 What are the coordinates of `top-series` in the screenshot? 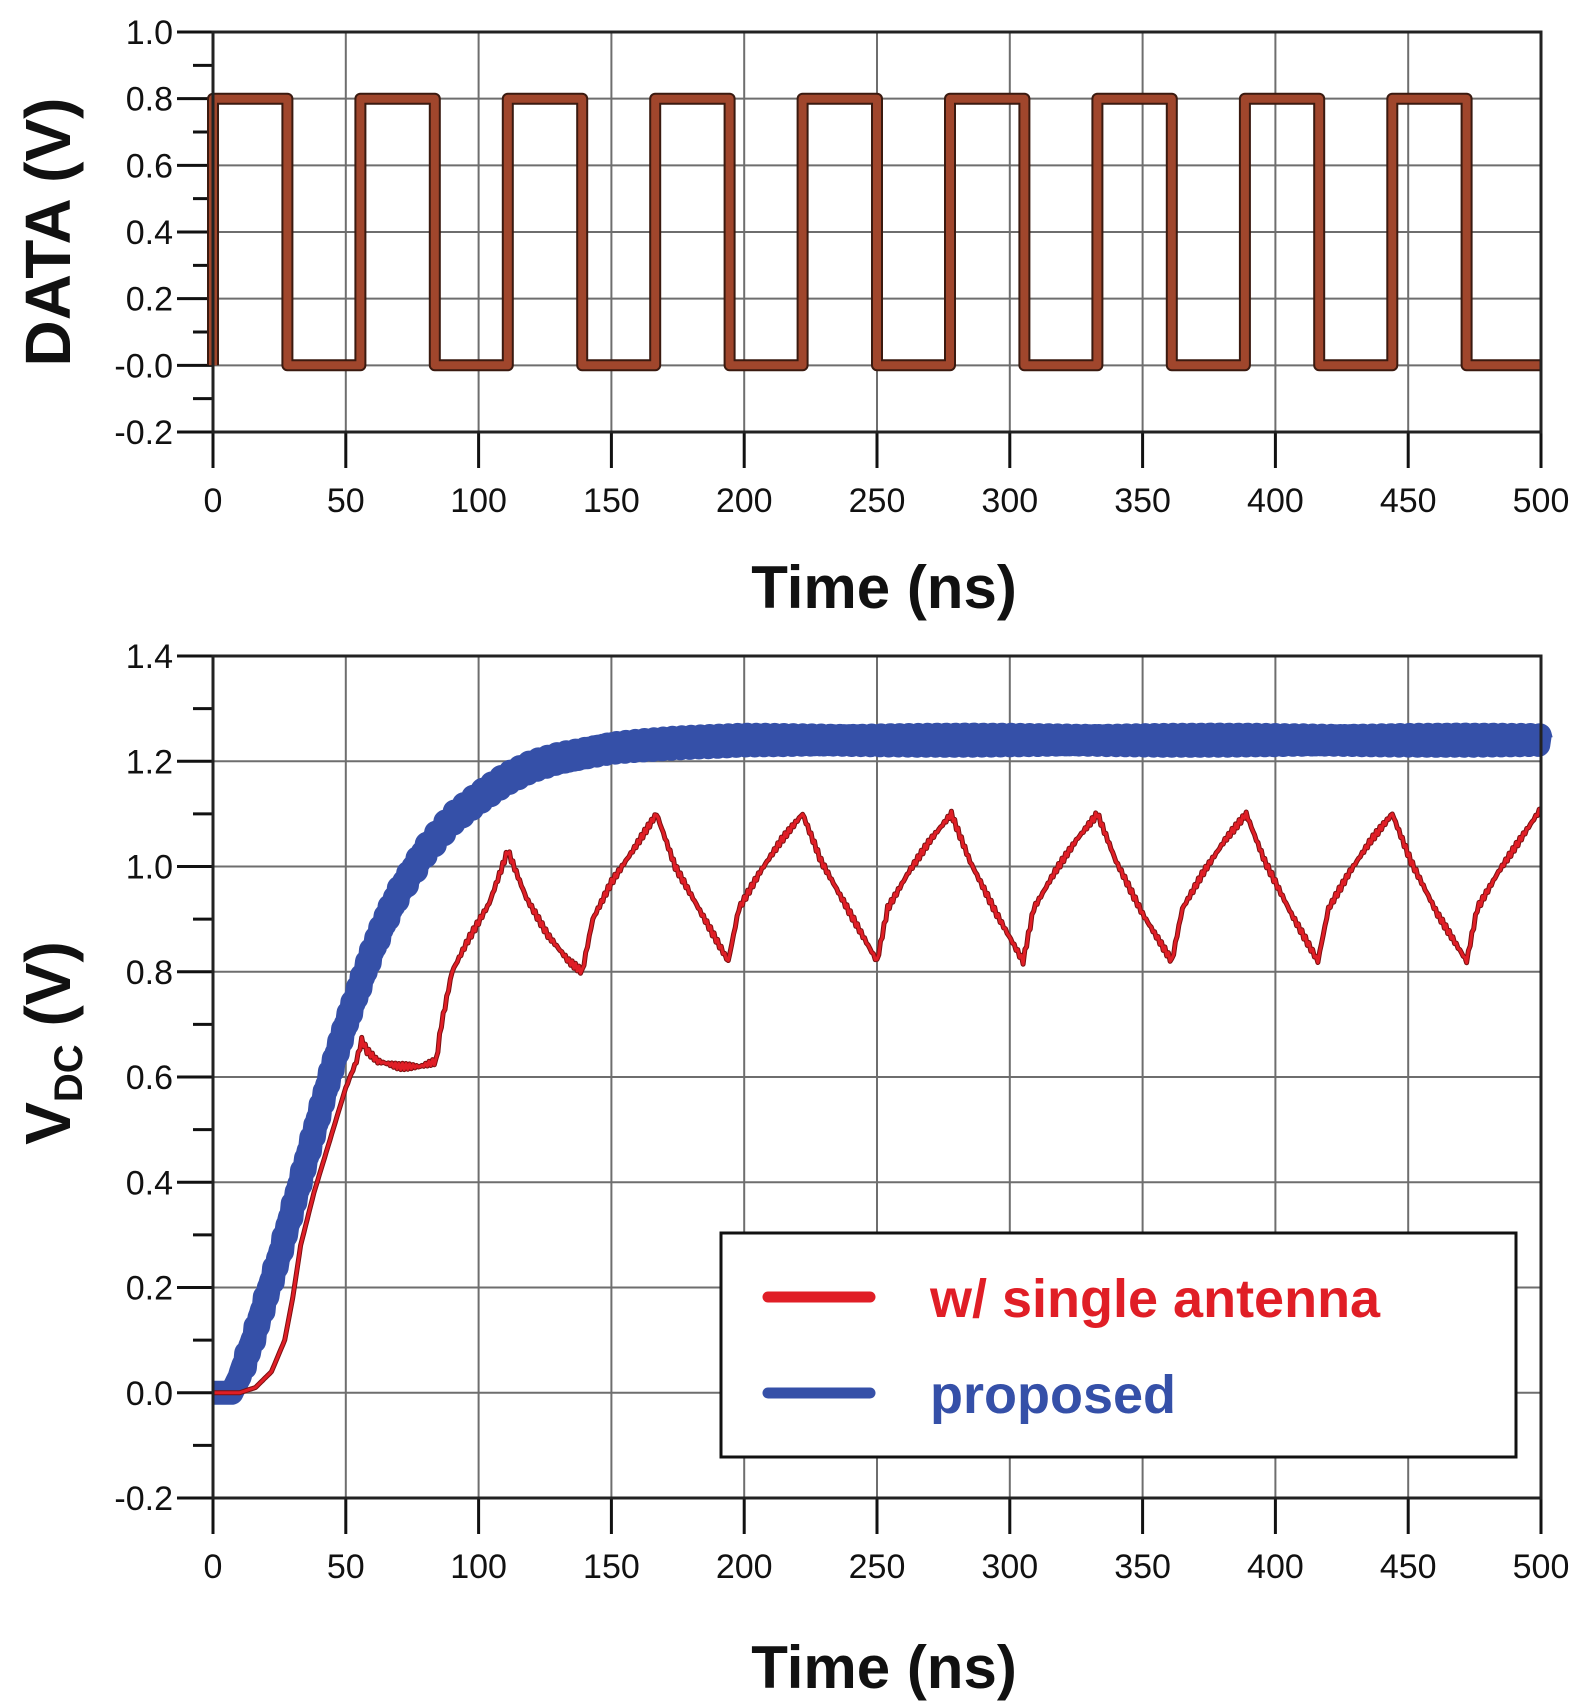 It's located at (874, 232).